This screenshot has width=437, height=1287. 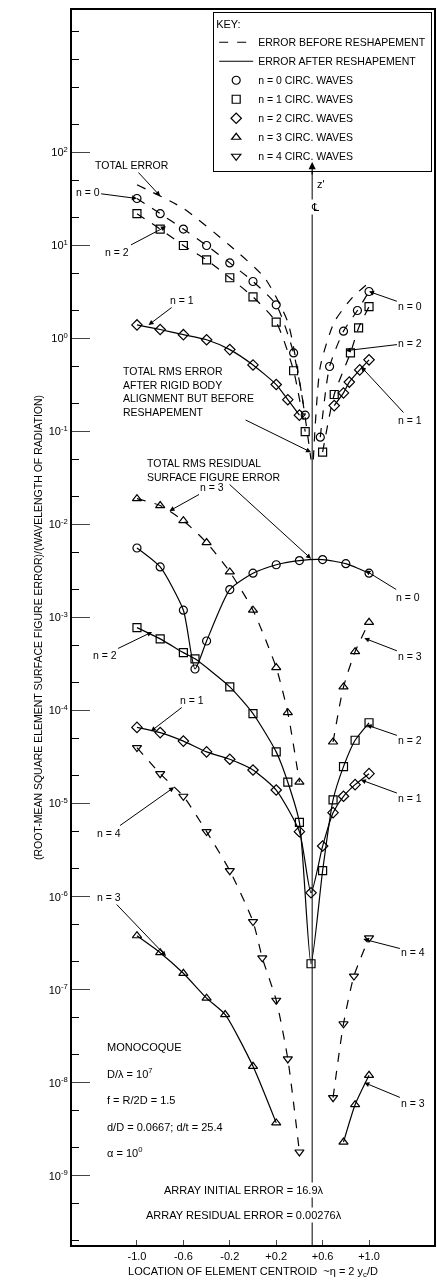 I want to click on x-tick-label: -0.6, so click(x=183, y=1256).